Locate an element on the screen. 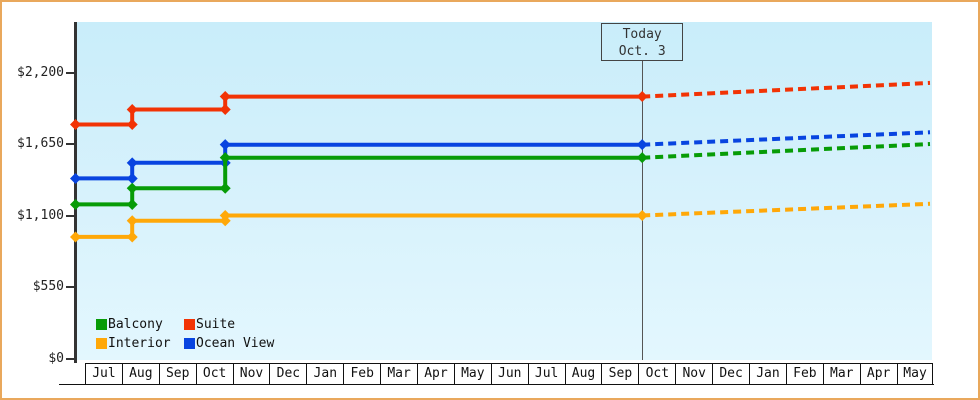 Image resolution: width=980 pixels, height=400 pixels. legend-item-balcony: Balcony is located at coordinates (140, 324).